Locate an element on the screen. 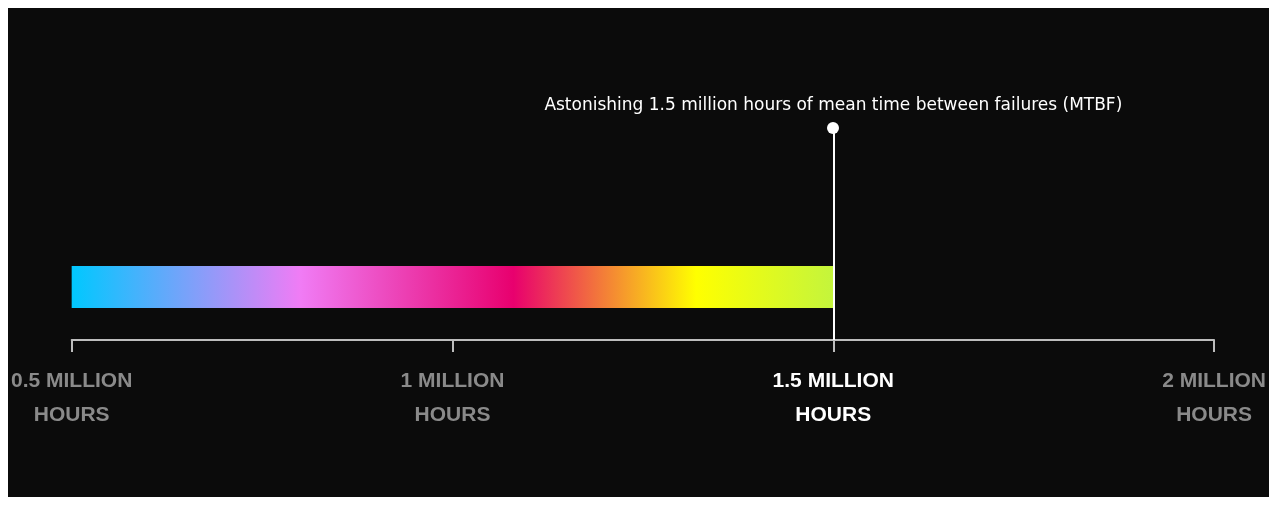 This screenshot has height=505, width=1277. x-tick-label: 0.5 MILLION HOURS is located at coordinates (71, 396).